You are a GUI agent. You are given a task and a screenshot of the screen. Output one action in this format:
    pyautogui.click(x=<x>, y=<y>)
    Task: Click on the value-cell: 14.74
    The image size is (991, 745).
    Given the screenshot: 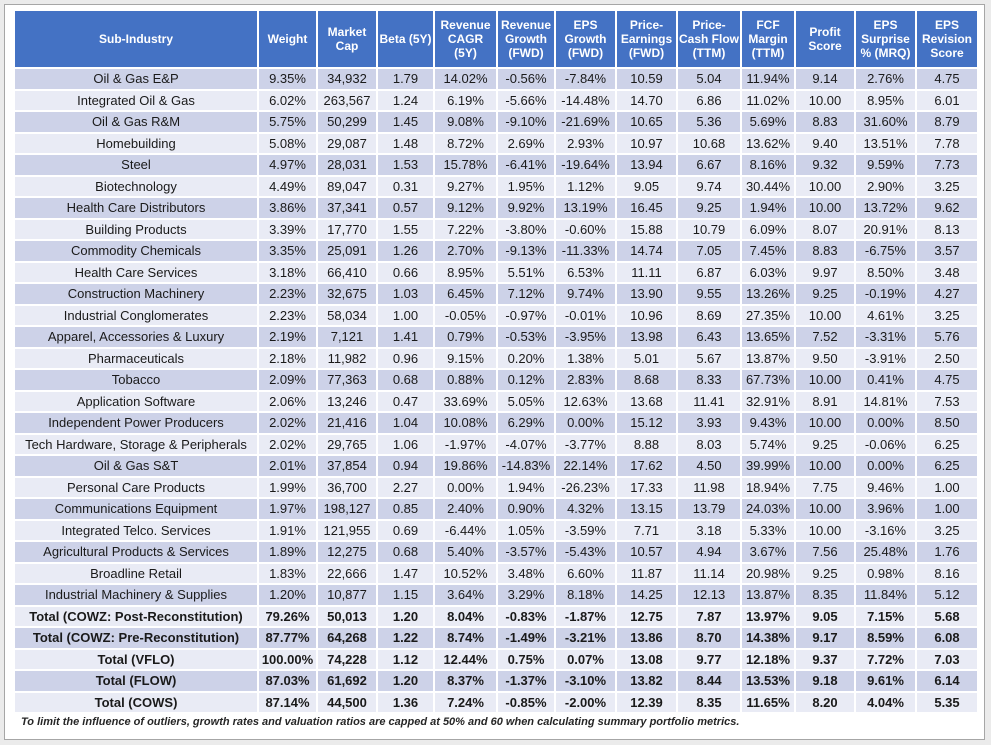 What is the action you would take?
    pyautogui.click(x=647, y=252)
    